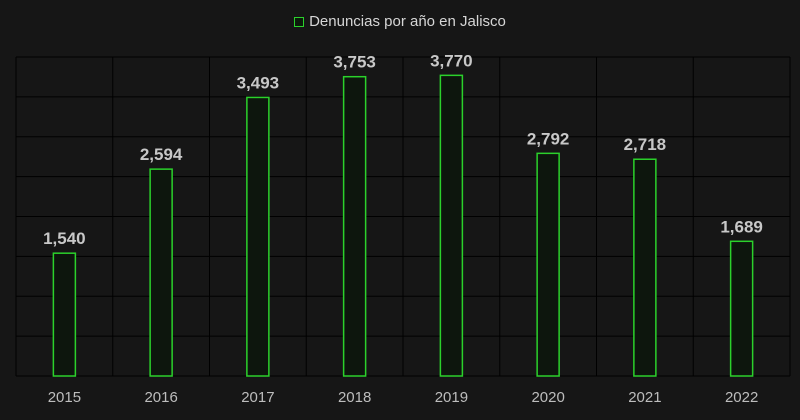 This screenshot has height=420, width=800. What do you see at coordinates (547, 397) in the screenshot?
I see `x-tick-label: 2020` at bounding box center [547, 397].